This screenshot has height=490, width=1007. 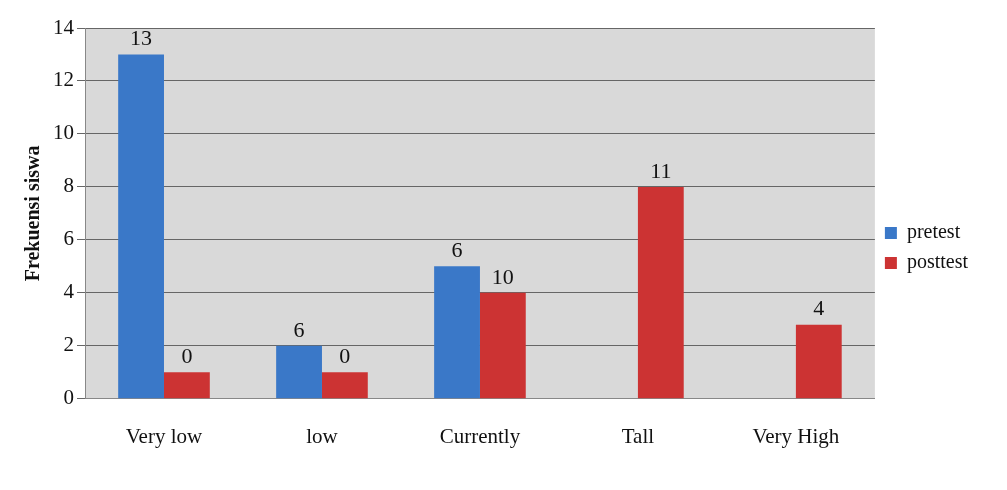 I want to click on annotation: 11, so click(x=661, y=170).